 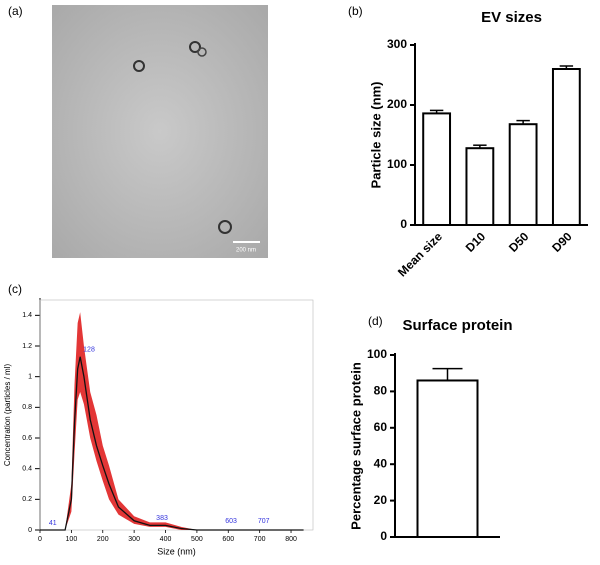 I want to click on y-tick-label: 1.4, so click(x=27, y=315).